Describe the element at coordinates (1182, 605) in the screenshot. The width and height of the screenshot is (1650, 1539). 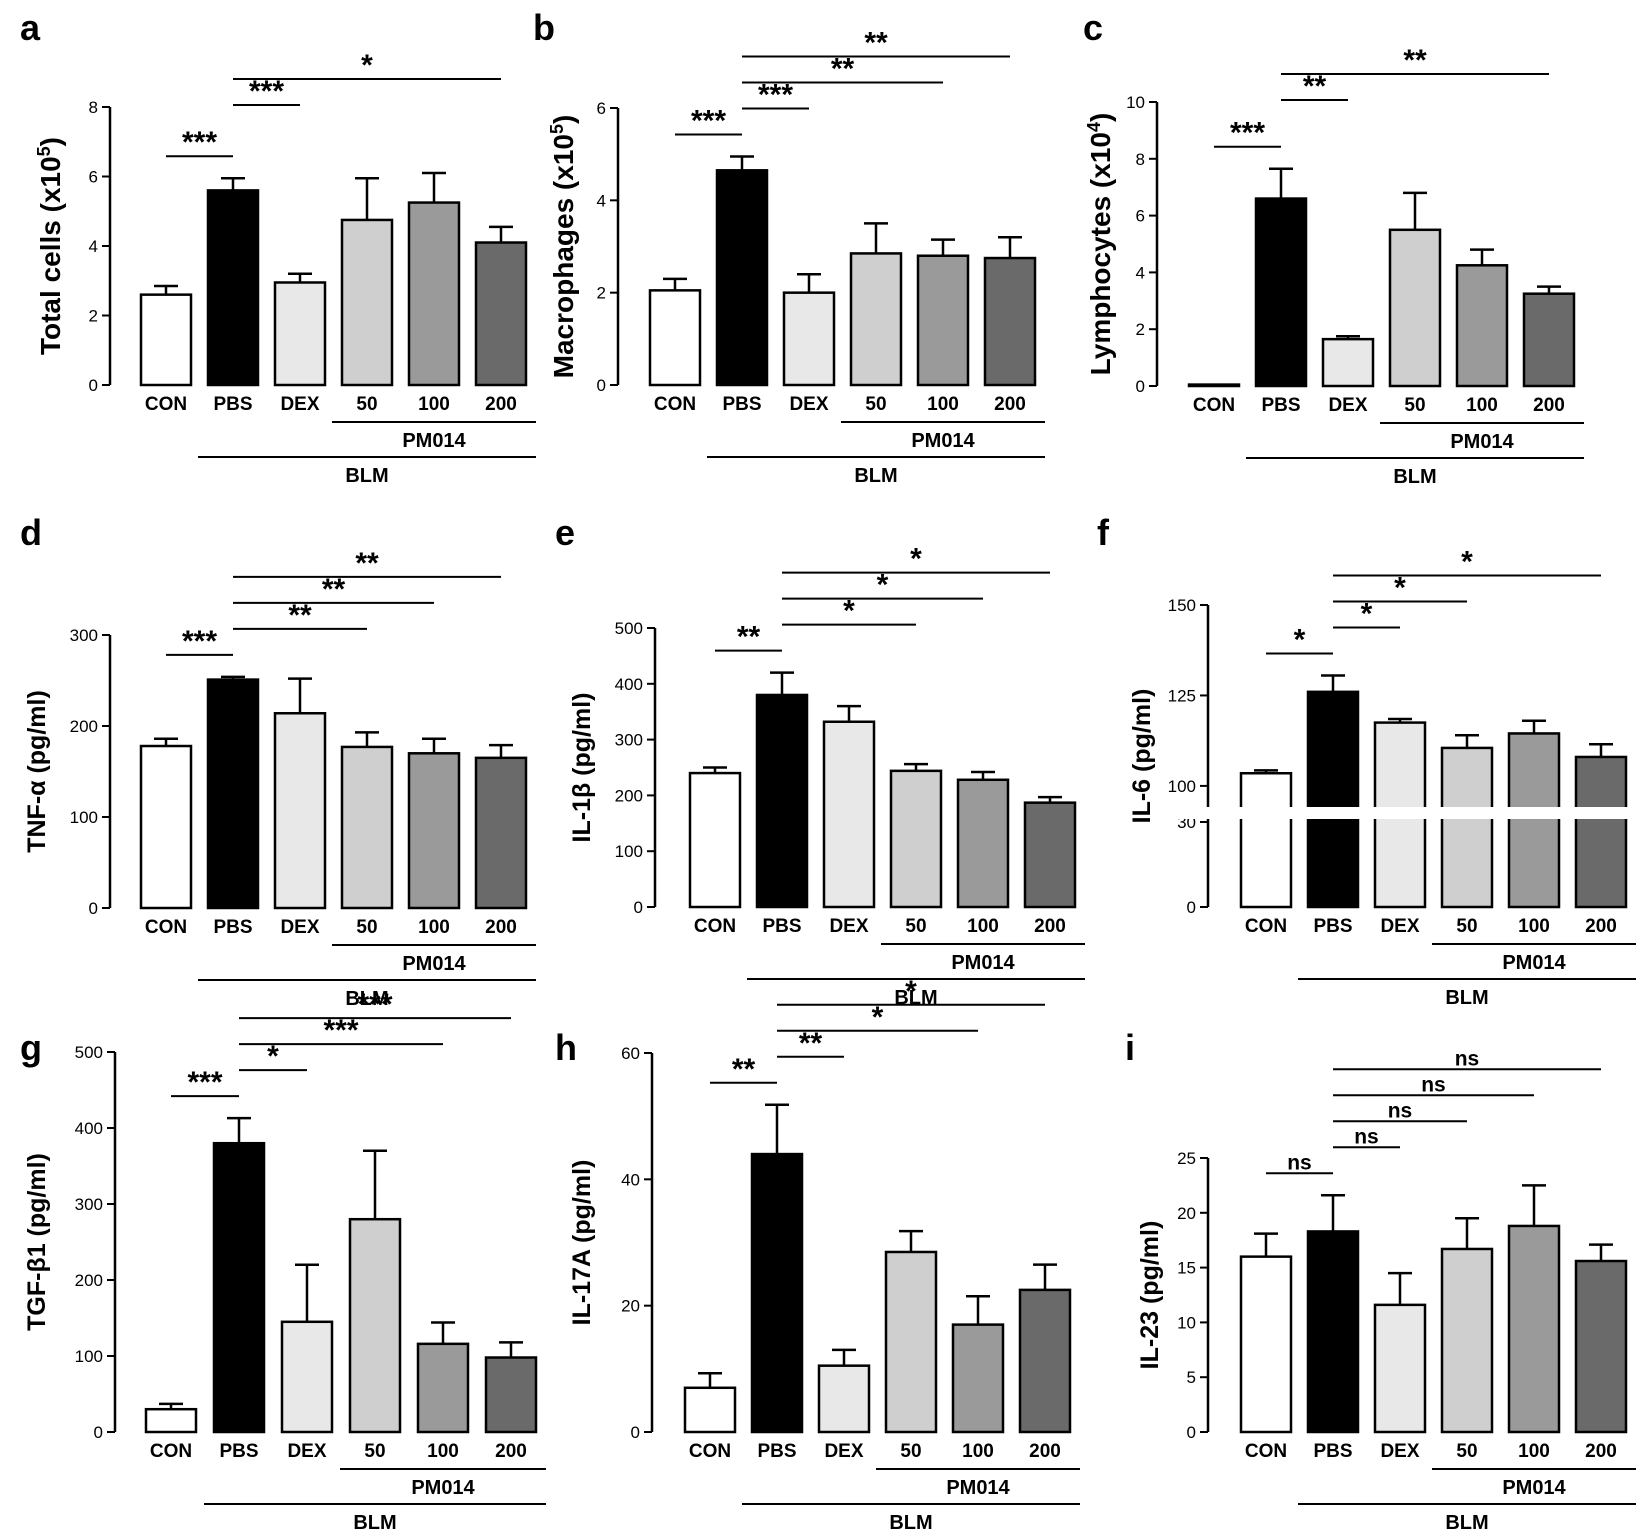
I see `y-tick-label: 150` at that location.